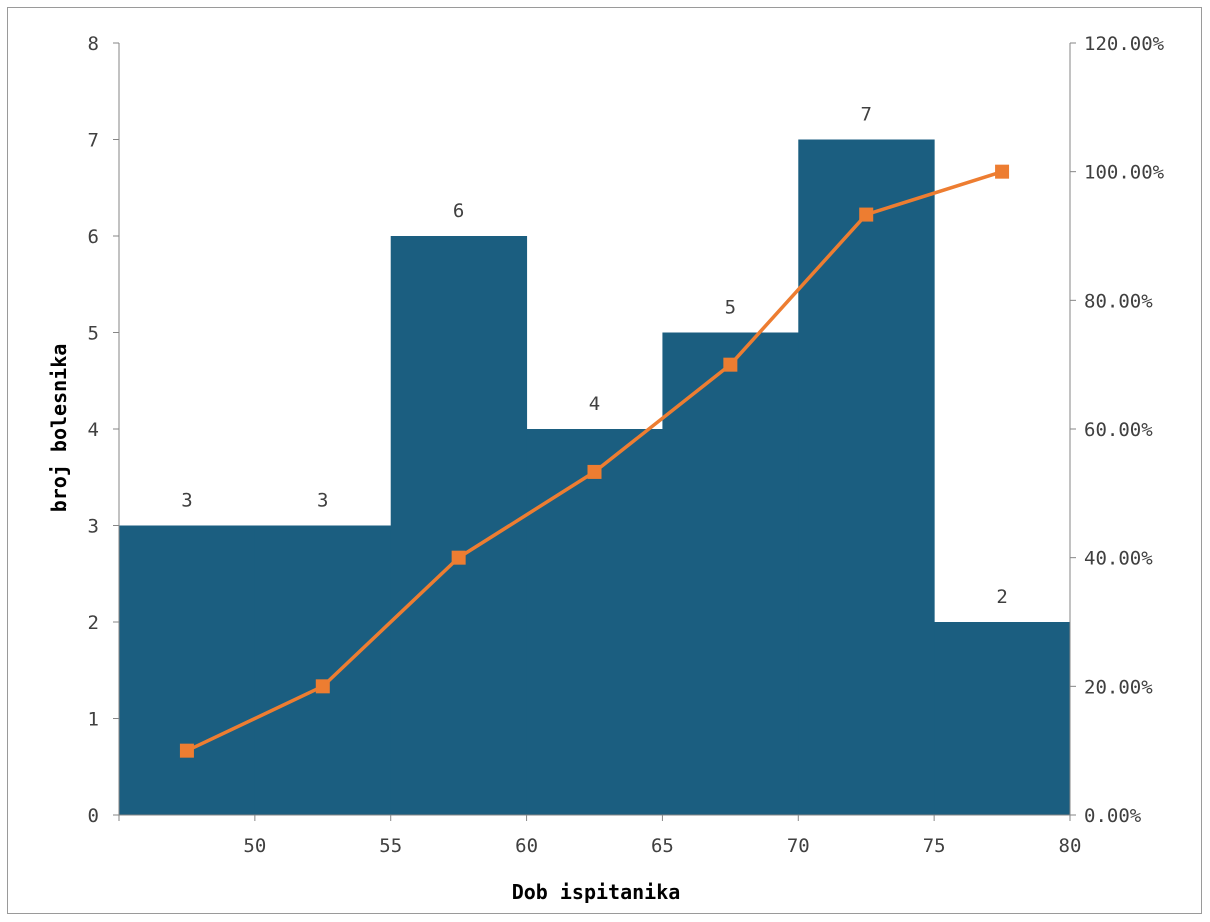 This screenshot has height=922, width=1210. What do you see at coordinates (934, 846) in the screenshot?
I see `x-tick-label: 75` at bounding box center [934, 846].